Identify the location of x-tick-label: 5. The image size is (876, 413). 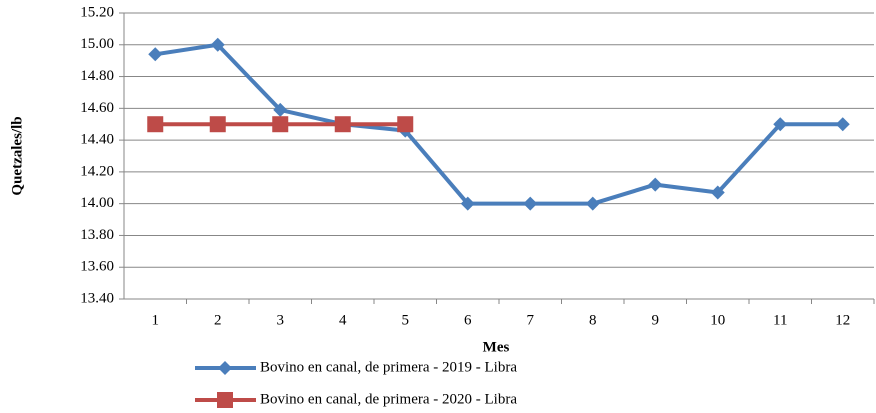
(406, 320).